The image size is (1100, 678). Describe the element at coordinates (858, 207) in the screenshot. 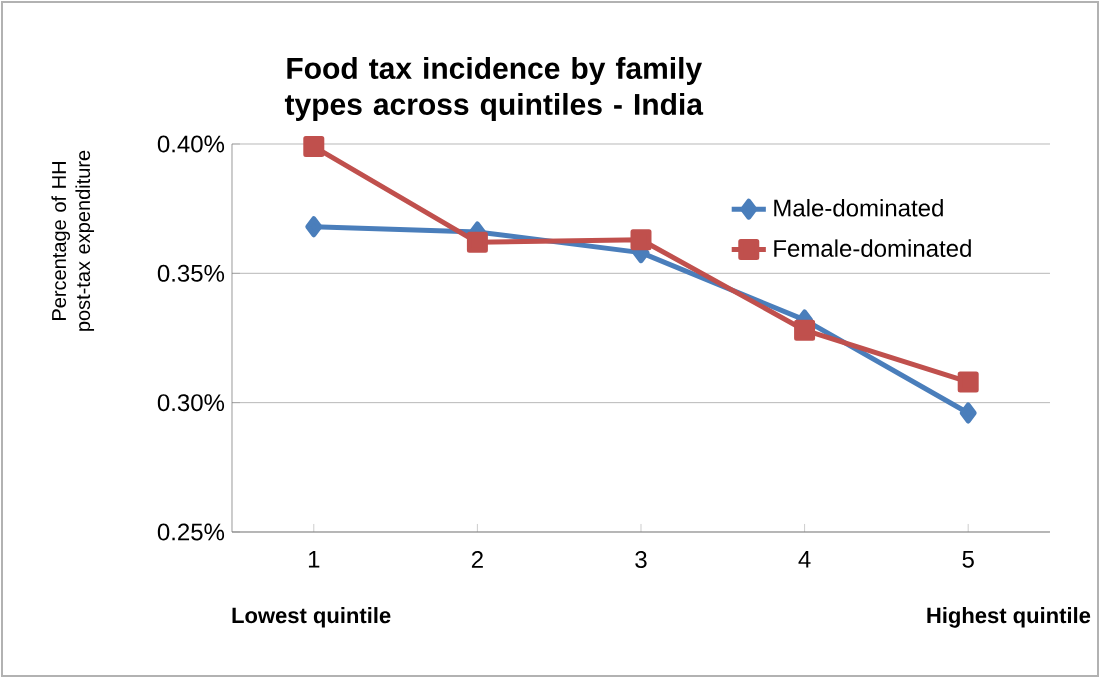

I see `legend-label: Male-dominated` at that location.